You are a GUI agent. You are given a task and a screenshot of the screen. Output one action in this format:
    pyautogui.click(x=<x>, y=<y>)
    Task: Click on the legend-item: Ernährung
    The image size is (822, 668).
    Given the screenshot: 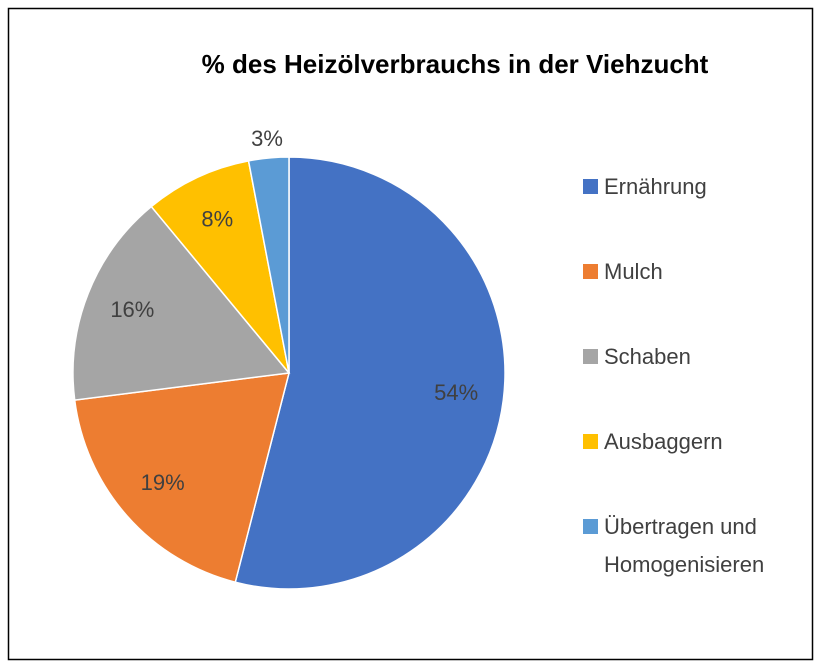 What is the action you would take?
    pyautogui.click(x=695, y=210)
    